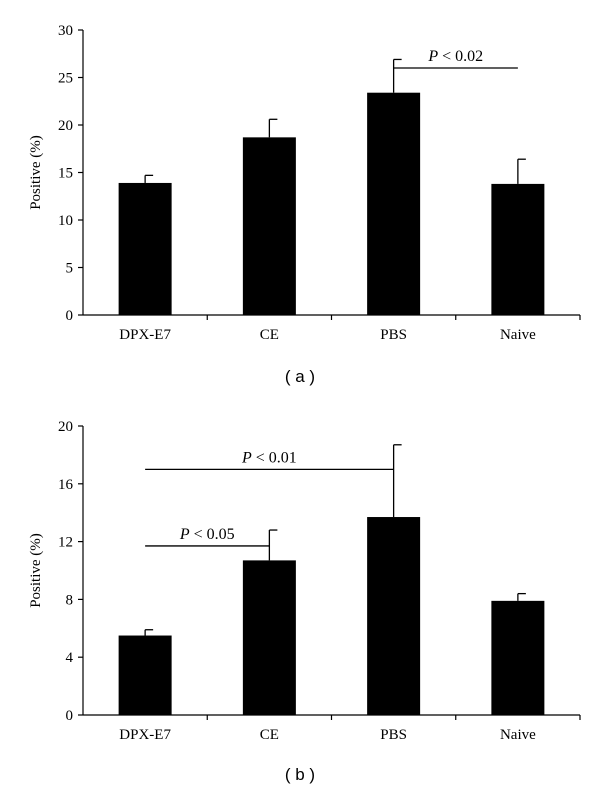  Describe the element at coordinates (70, 316) in the screenshot. I see `a-y-tick-label: 0` at that location.